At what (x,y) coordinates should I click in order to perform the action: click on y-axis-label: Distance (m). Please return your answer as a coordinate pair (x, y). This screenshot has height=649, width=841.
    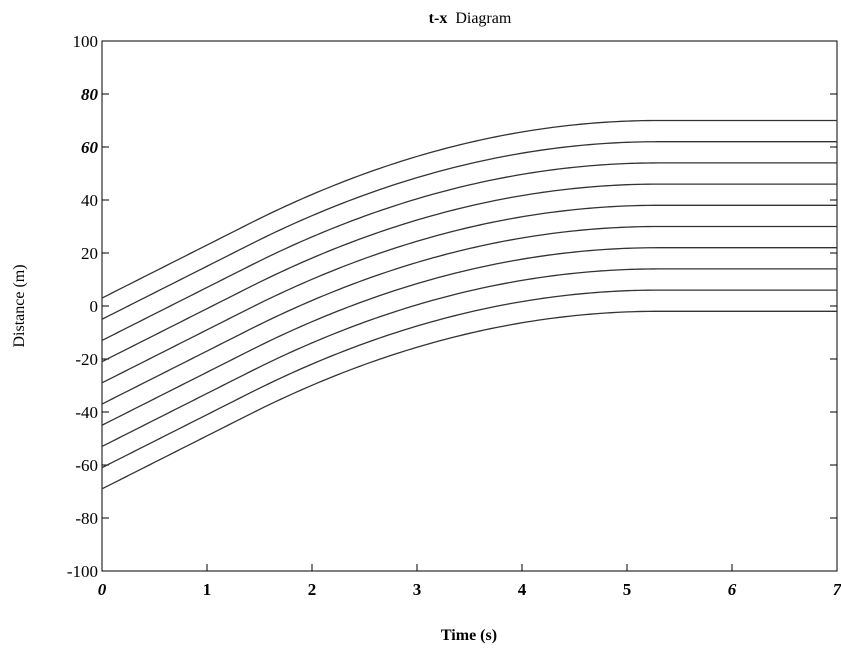
    Looking at the image, I should click on (19, 305).